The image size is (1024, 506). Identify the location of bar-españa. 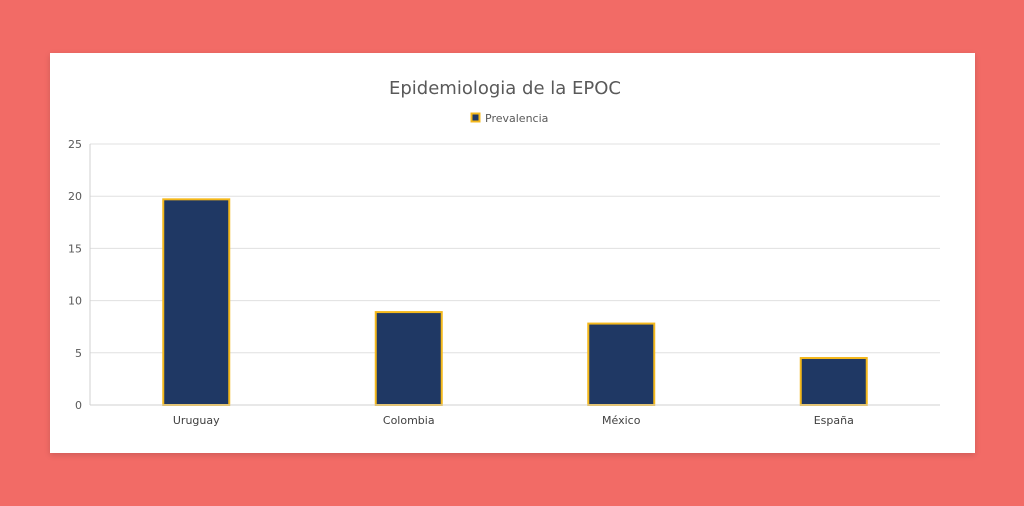
(833, 381).